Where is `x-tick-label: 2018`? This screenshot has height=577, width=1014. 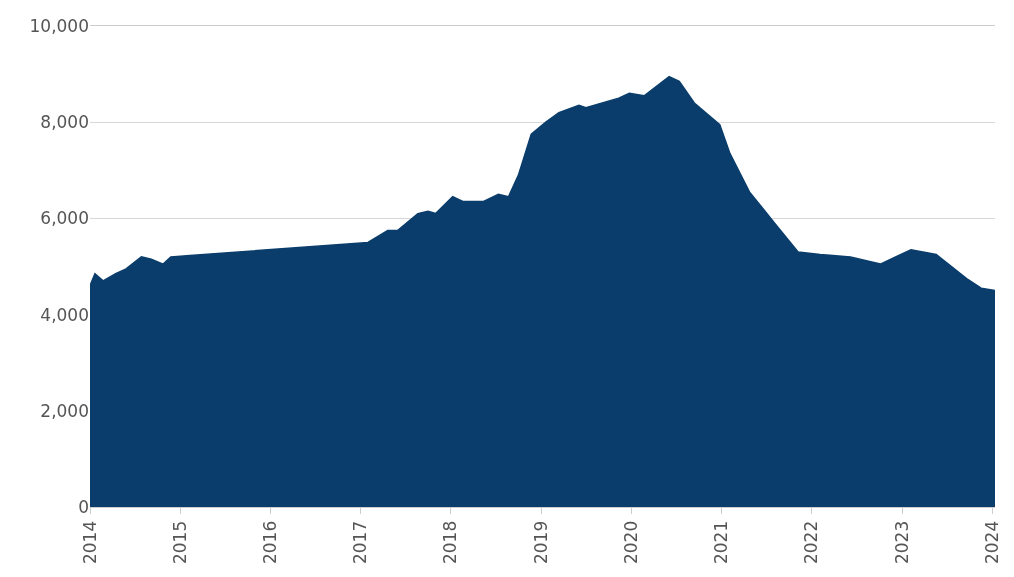 x-tick-label: 2018 is located at coordinates (450, 542).